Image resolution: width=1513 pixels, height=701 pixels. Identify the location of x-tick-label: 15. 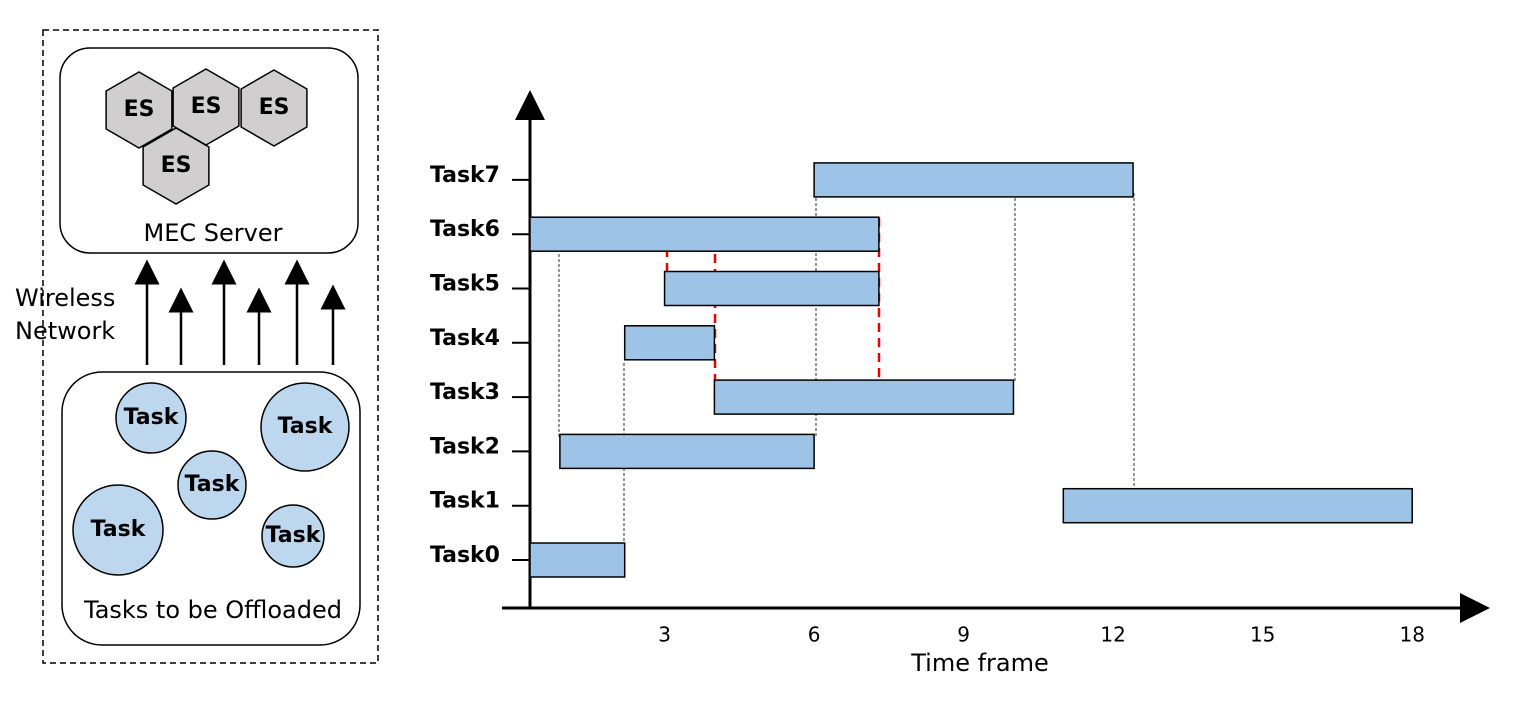
(1262, 635).